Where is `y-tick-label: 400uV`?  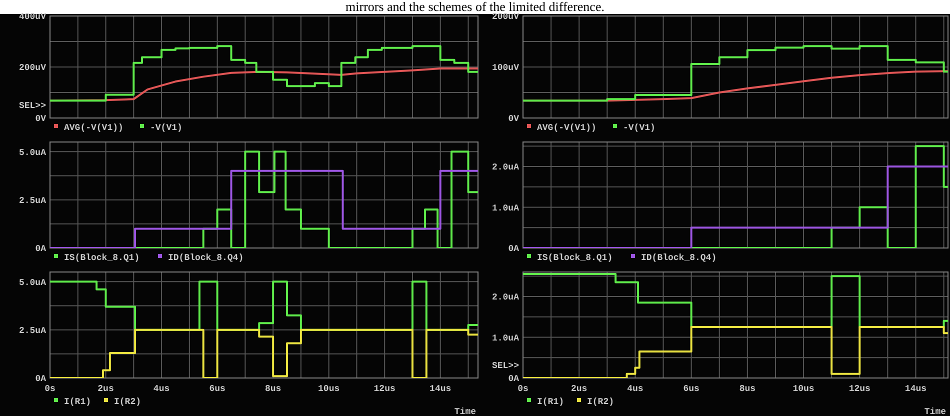 y-tick-label: 400uV is located at coordinates (32, 17).